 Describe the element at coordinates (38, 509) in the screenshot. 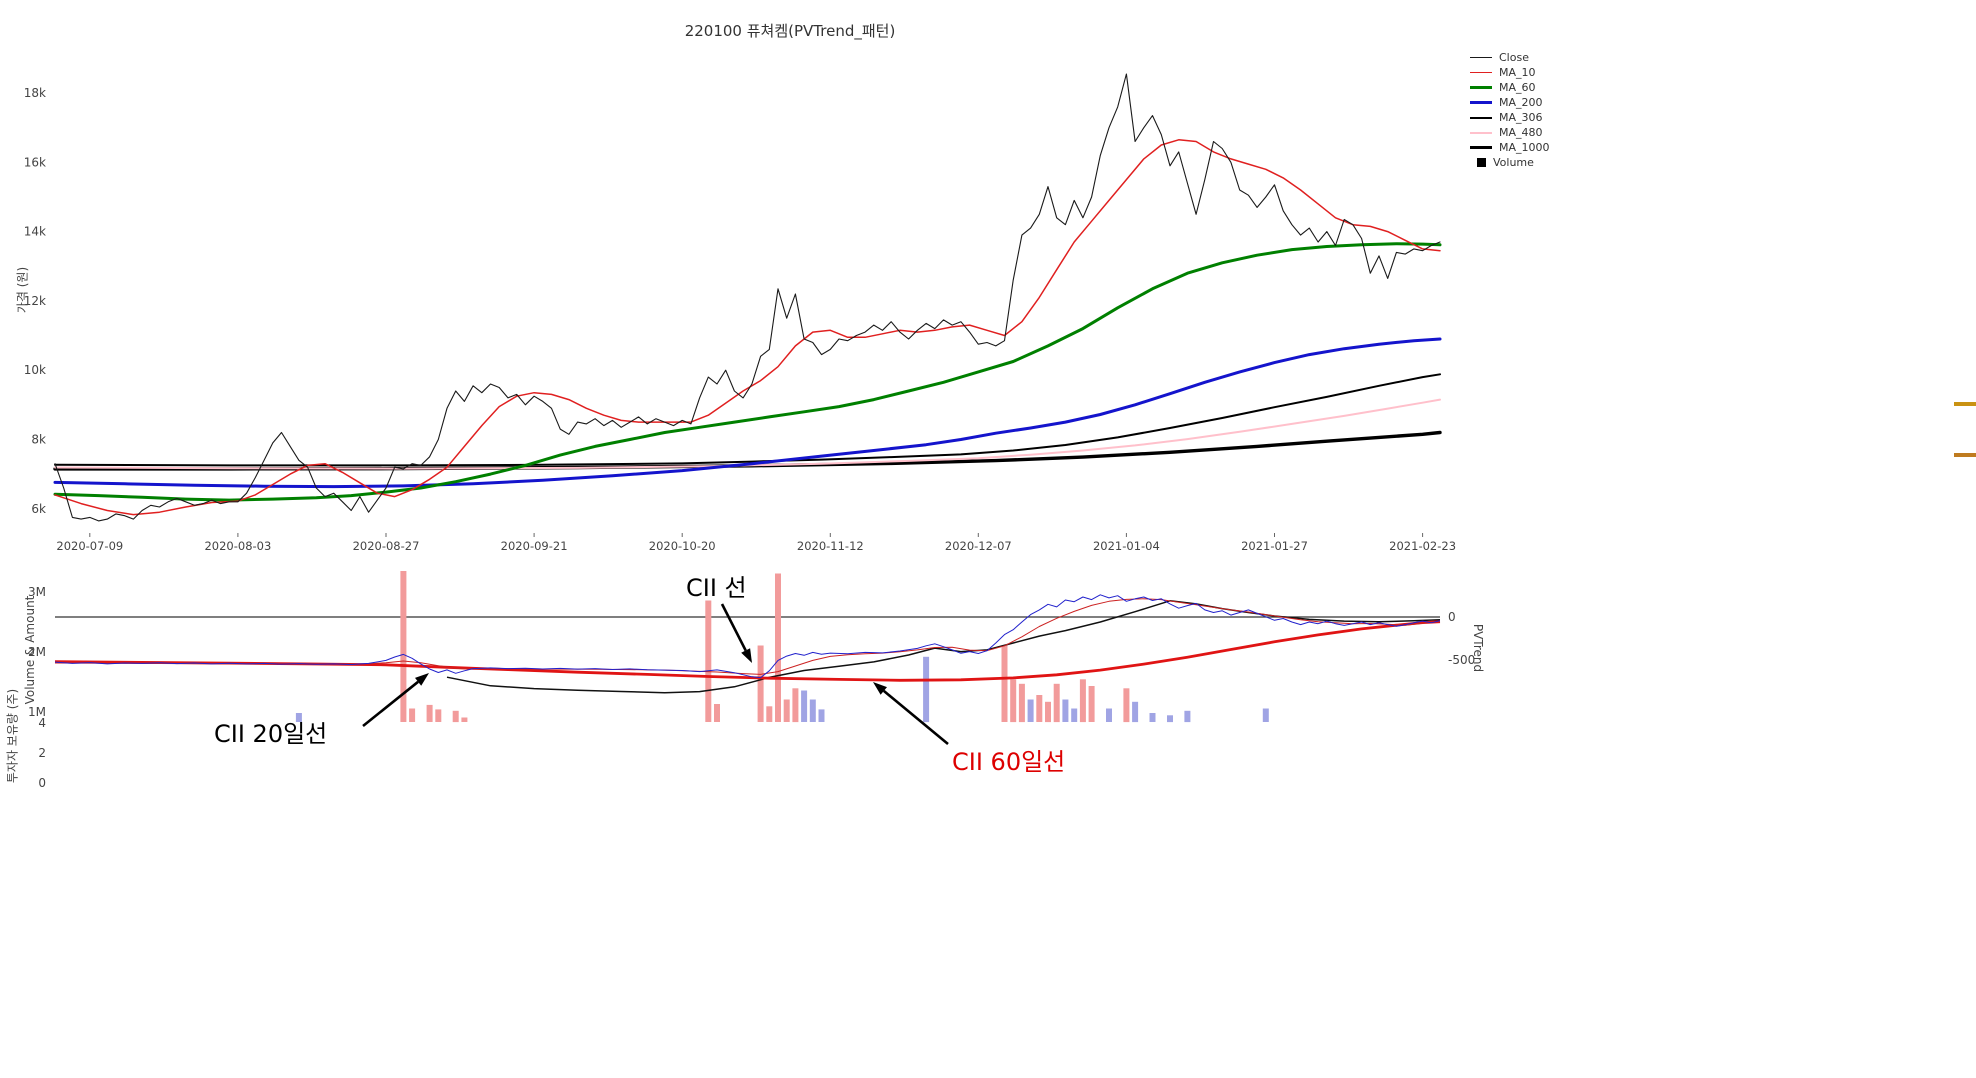

I see `y-tick-label: 6k` at that location.